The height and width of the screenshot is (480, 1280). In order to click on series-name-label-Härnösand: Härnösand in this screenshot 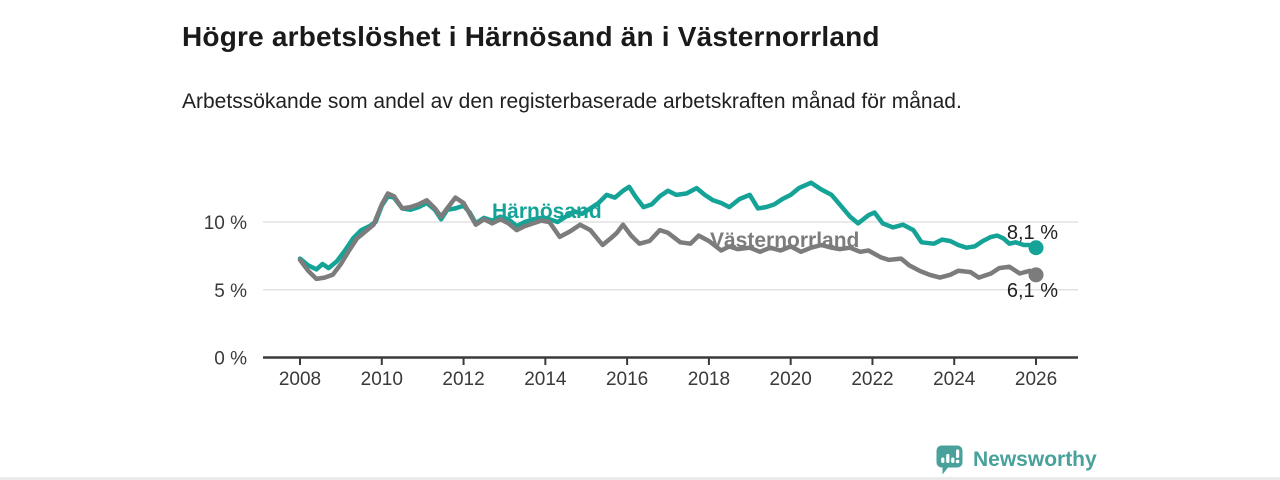, I will do `click(547, 211)`.